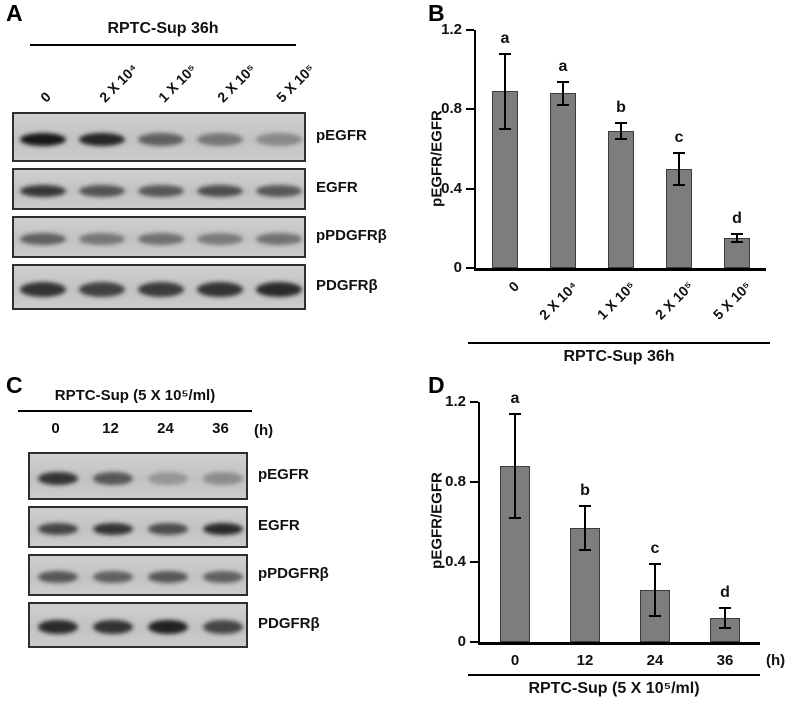  What do you see at coordinates (135, 411) in the screenshot?
I see `panel-c-header-underline` at bounding box center [135, 411].